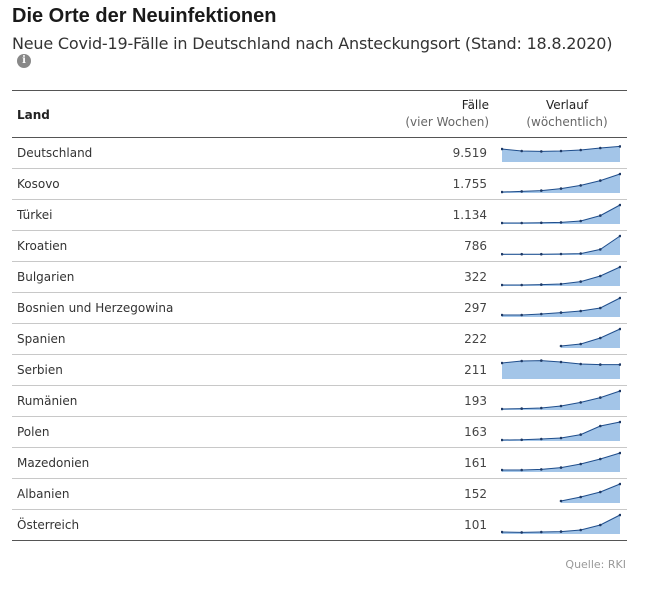 This screenshot has width=652, height=589. What do you see at coordinates (469, 153) in the screenshot?
I see `case-count: 9.519` at bounding box center [469, 153].